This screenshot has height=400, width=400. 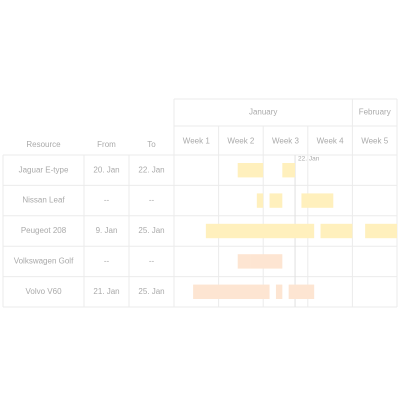 I want to click on week-label: Week 3, so click(x=286, y=141).